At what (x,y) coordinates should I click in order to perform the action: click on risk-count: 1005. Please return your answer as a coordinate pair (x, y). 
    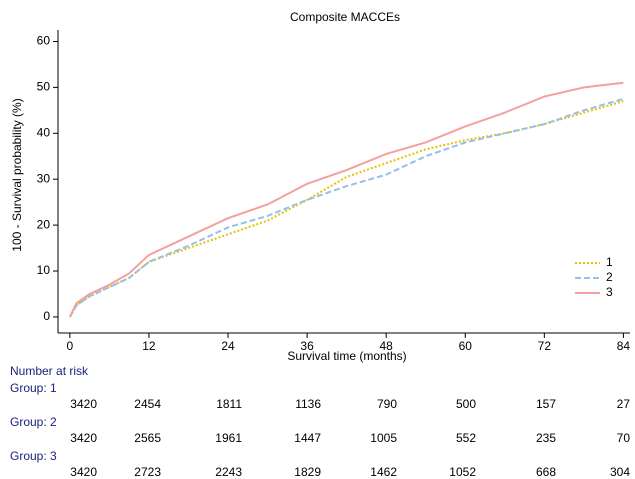
    Looking at the image, I should click on (383, 438).